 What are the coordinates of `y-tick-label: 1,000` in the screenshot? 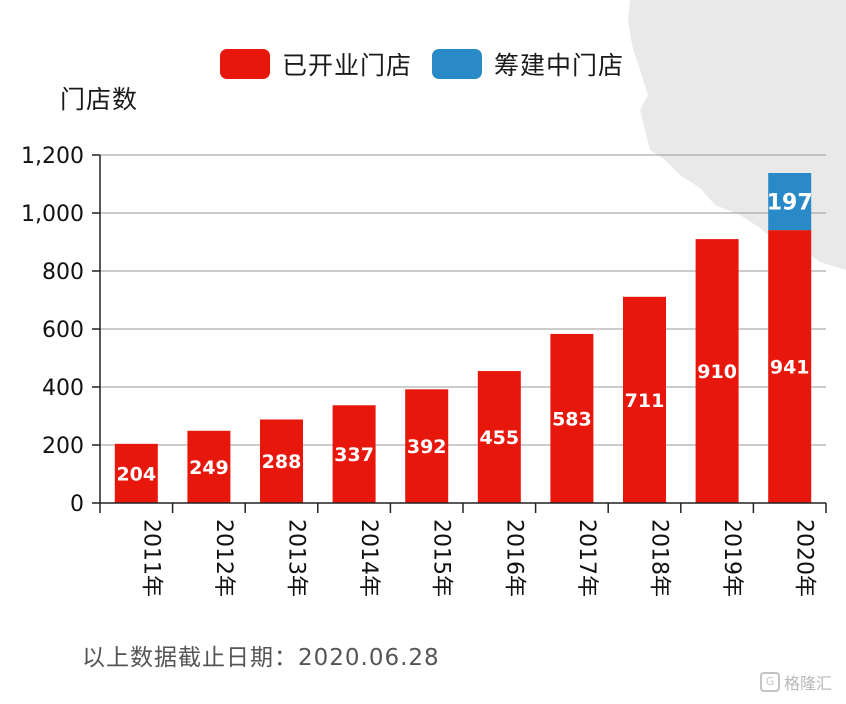 It's located at (52, 214).